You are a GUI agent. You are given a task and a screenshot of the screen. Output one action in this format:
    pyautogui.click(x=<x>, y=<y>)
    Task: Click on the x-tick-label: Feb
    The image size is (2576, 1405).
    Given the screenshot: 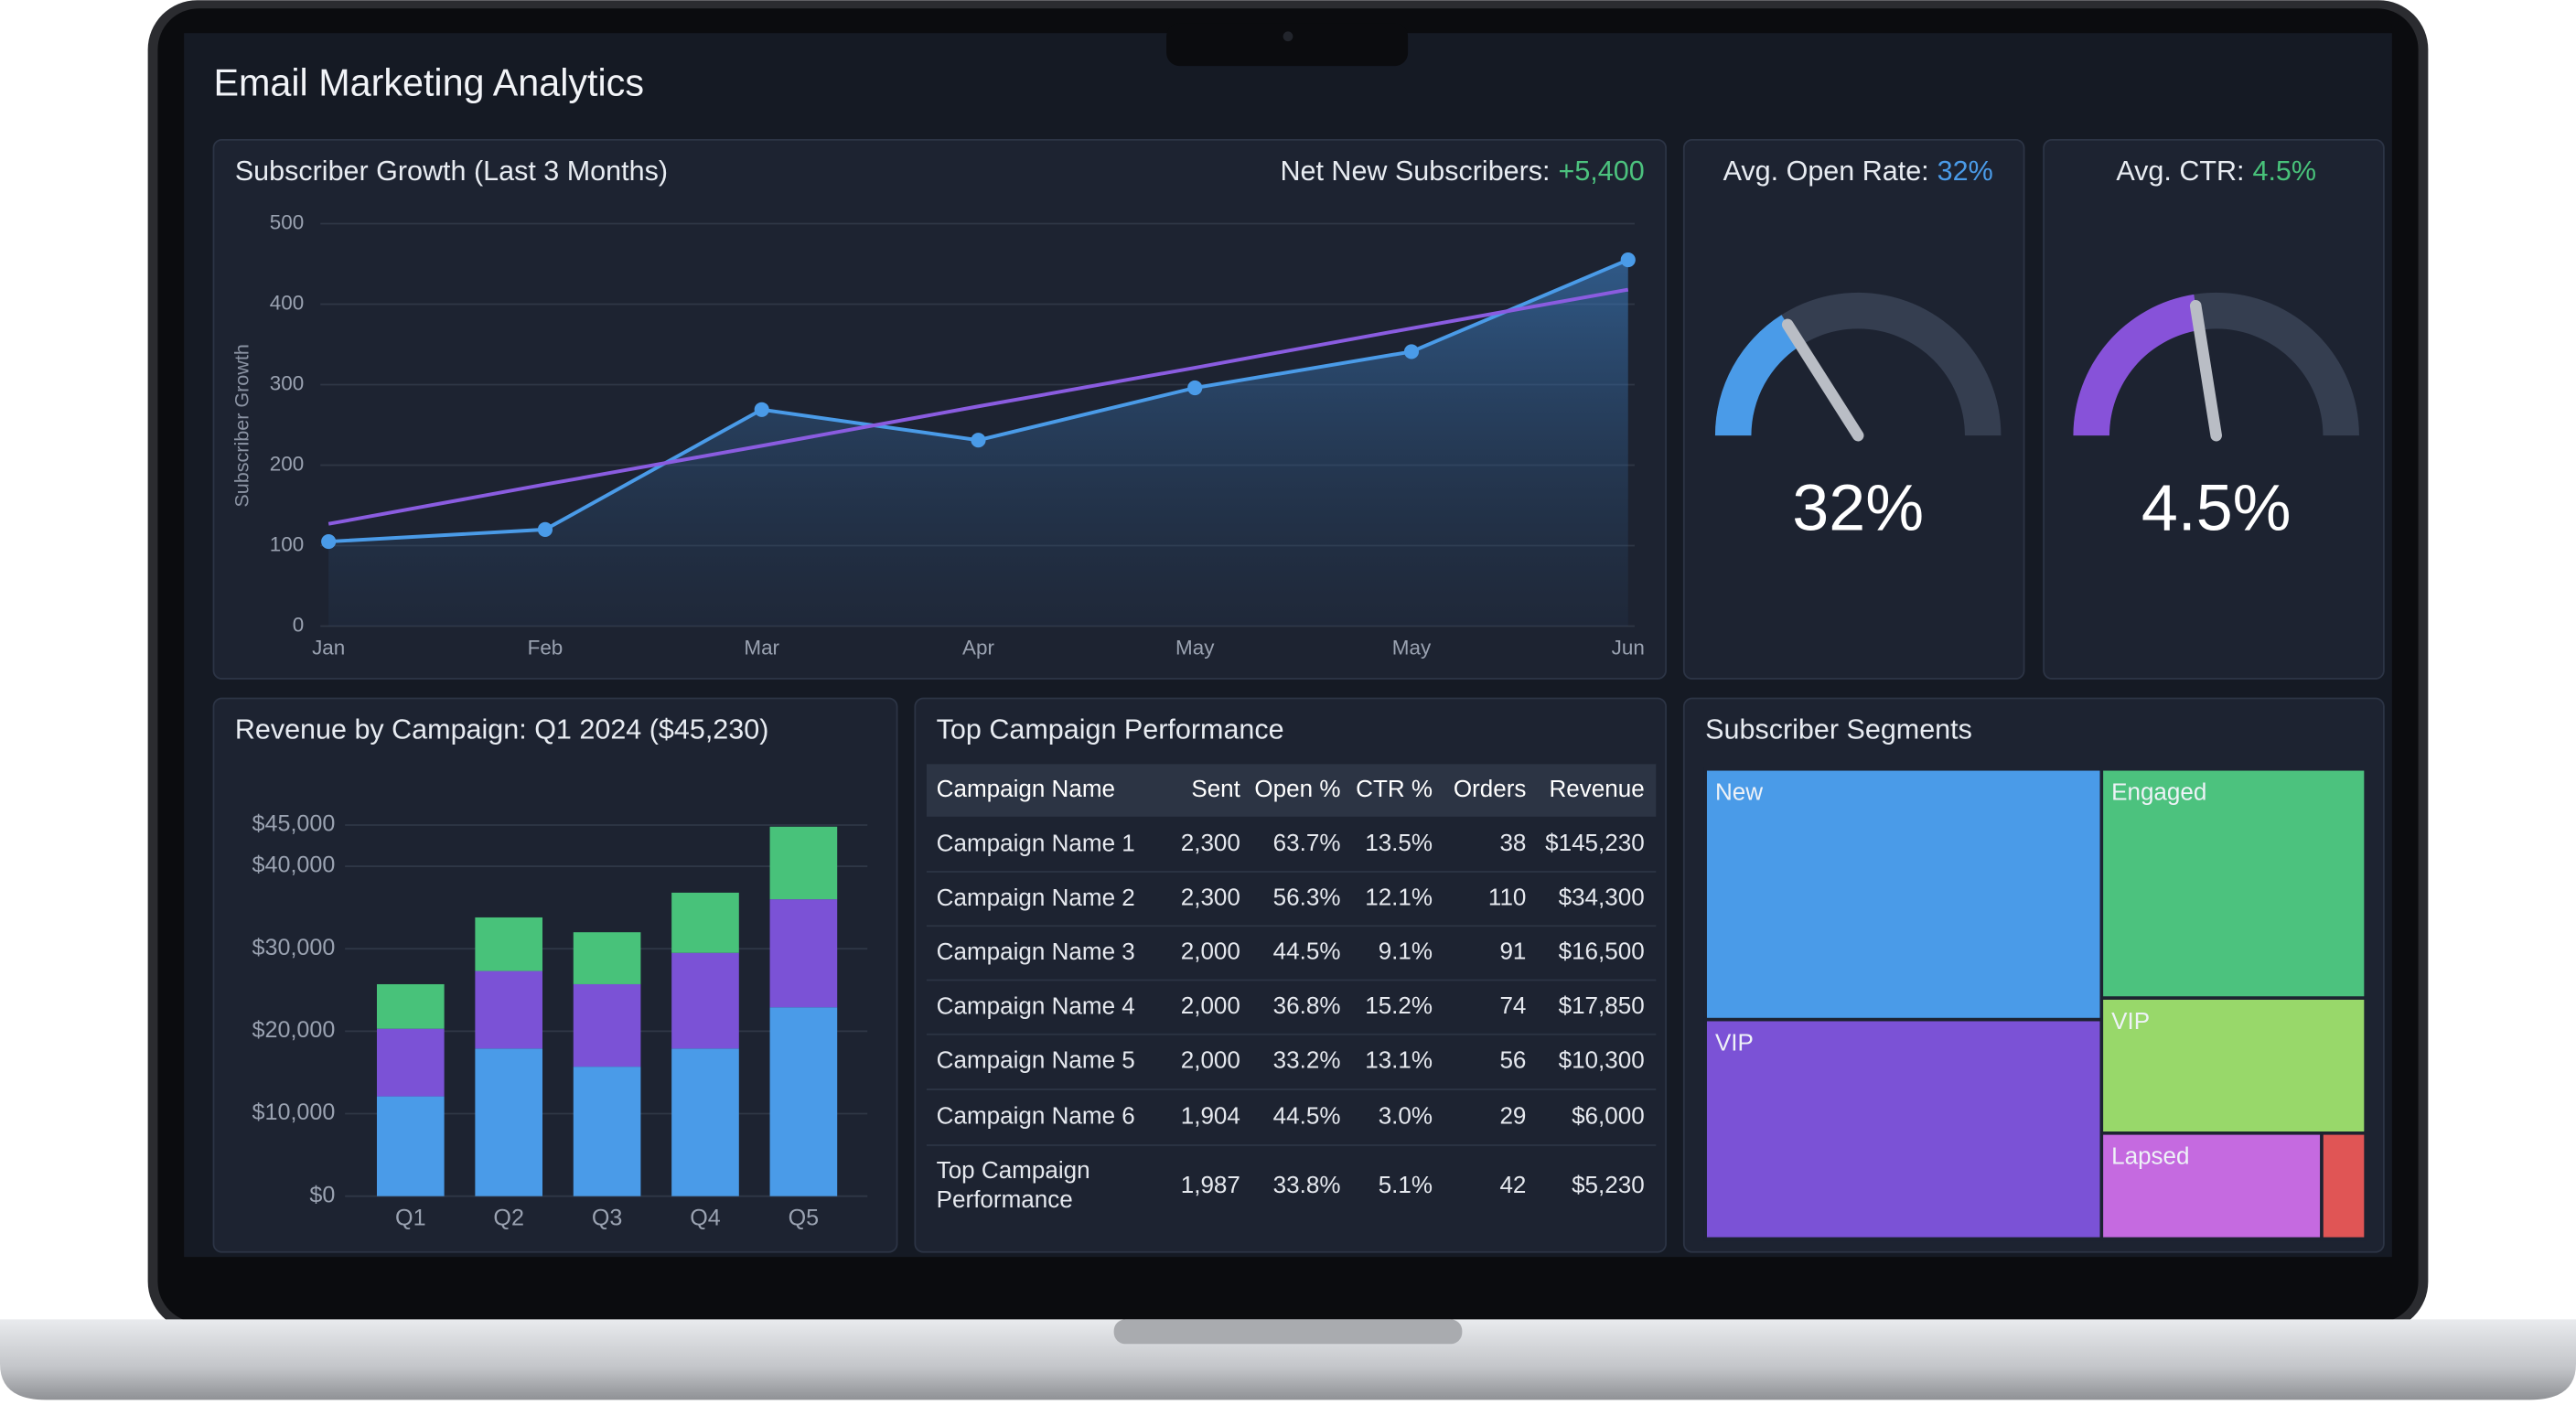 What is the action you would take?
    pyautogui.click(x=546, y=648)
    